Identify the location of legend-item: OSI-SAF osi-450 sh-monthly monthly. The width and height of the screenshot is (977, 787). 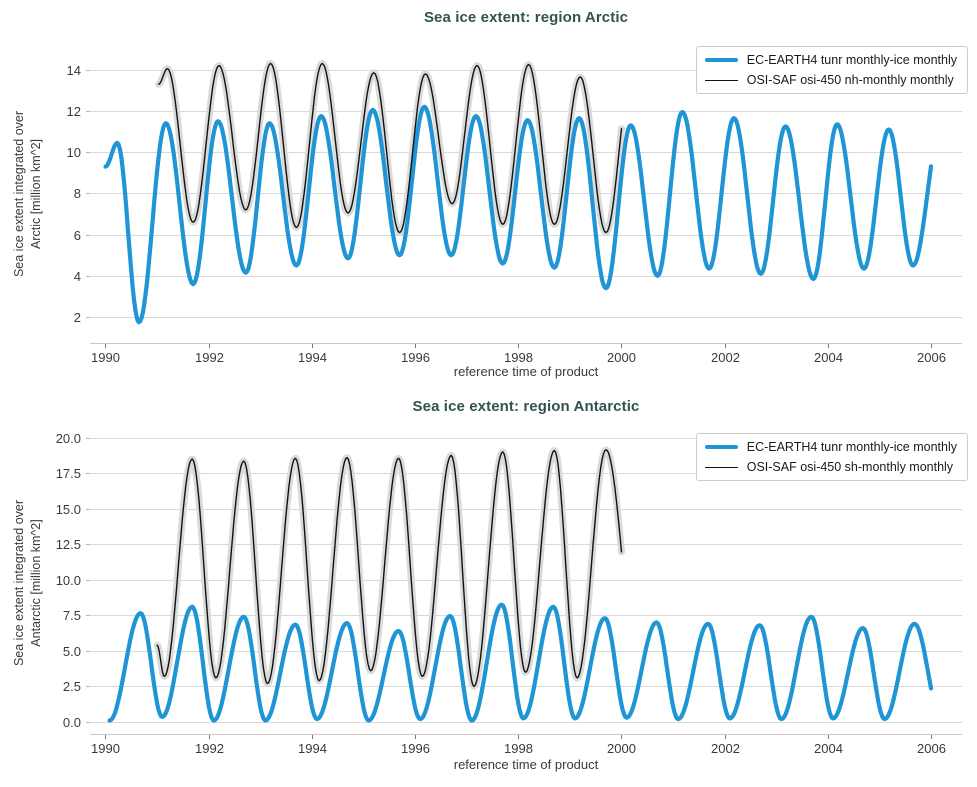
(830, 467).